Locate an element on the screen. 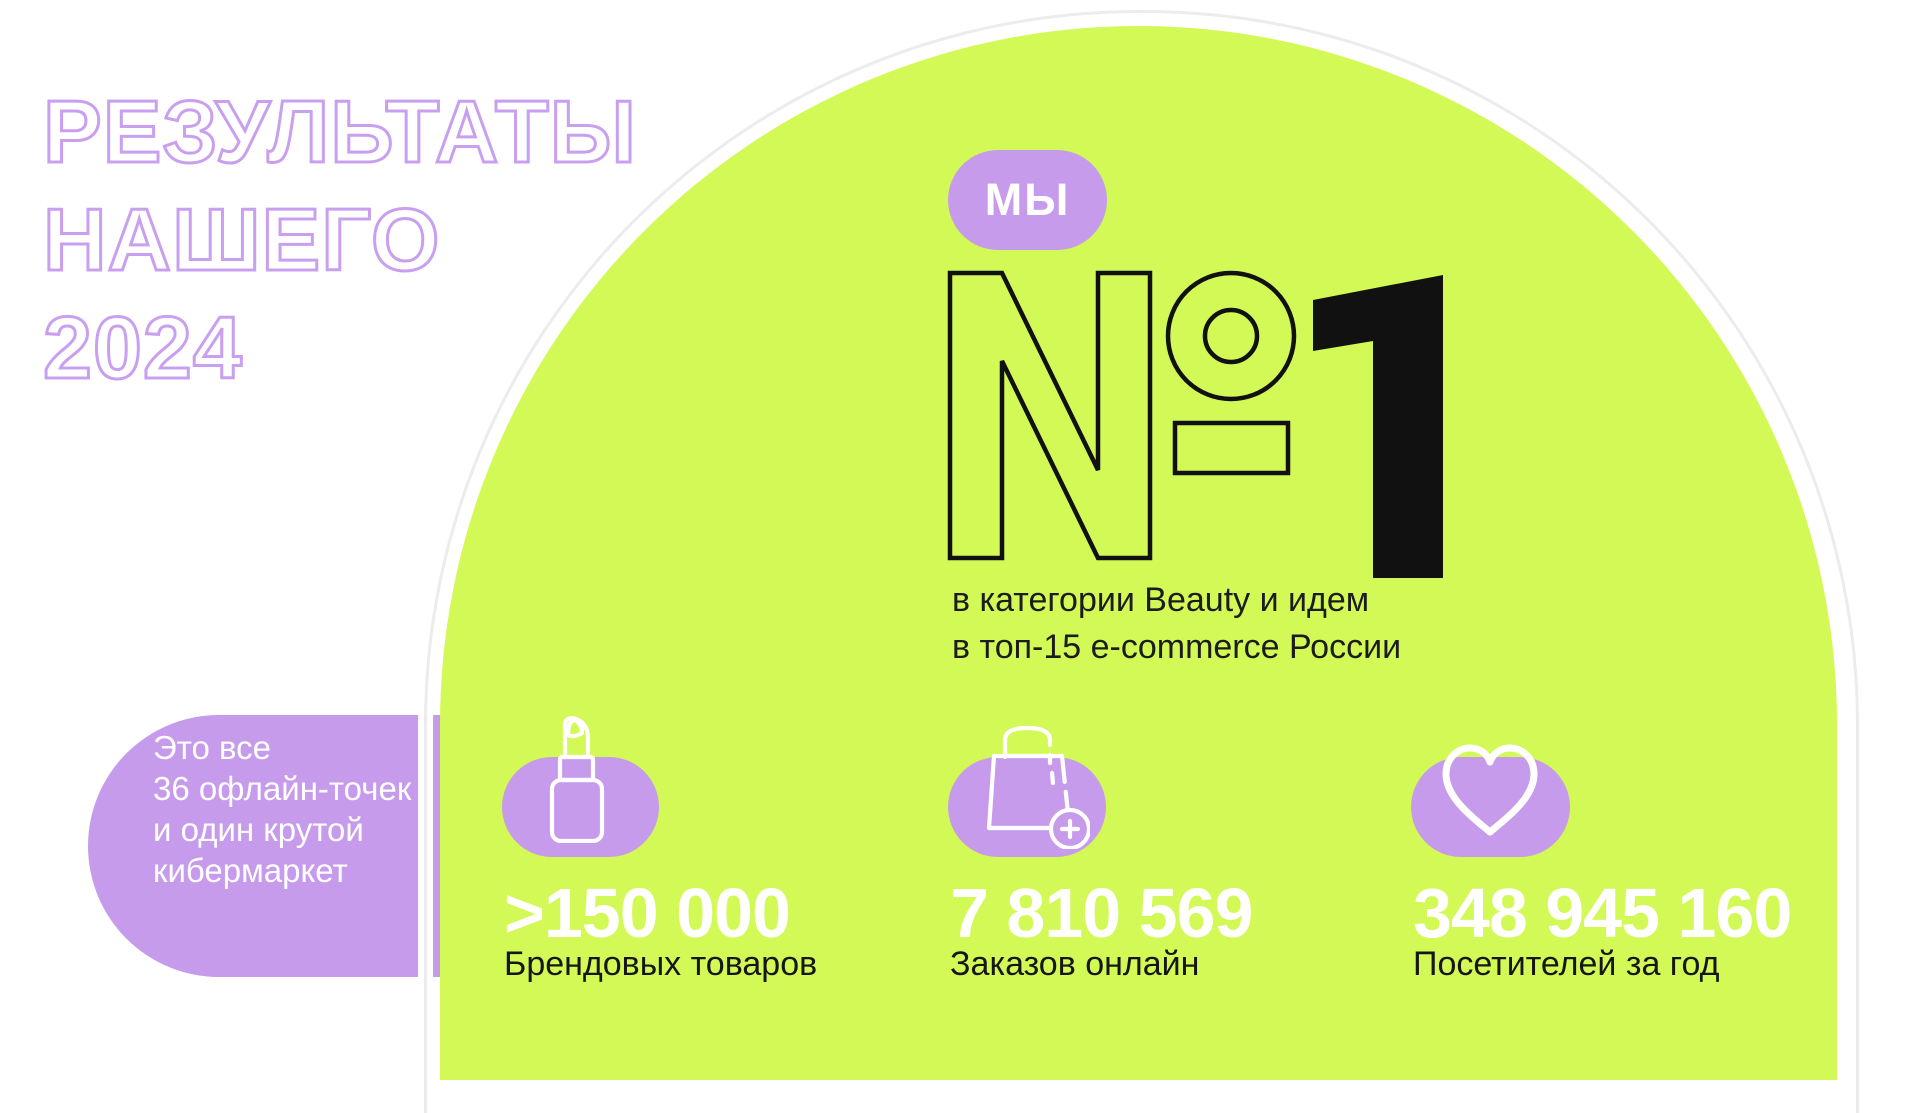 This screenshot has width=1920, height=1113. page-title-line: 2024 is located at coordinates (143, 348).